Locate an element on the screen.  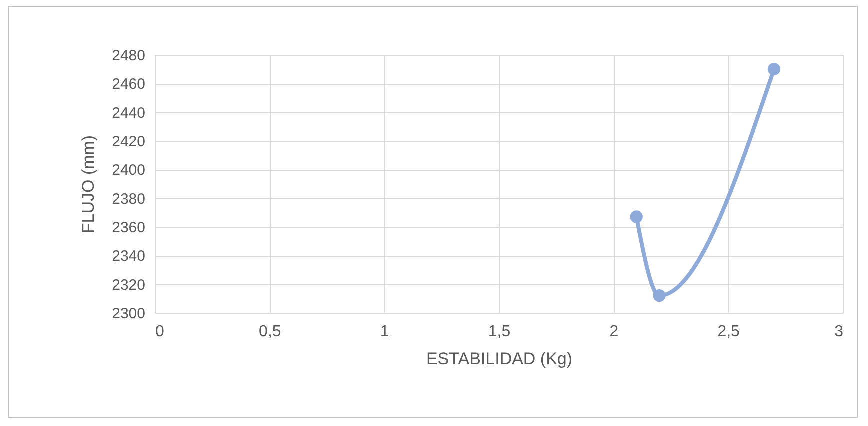
x-tick-label: 2,5 is located at coordinates (729, 332).